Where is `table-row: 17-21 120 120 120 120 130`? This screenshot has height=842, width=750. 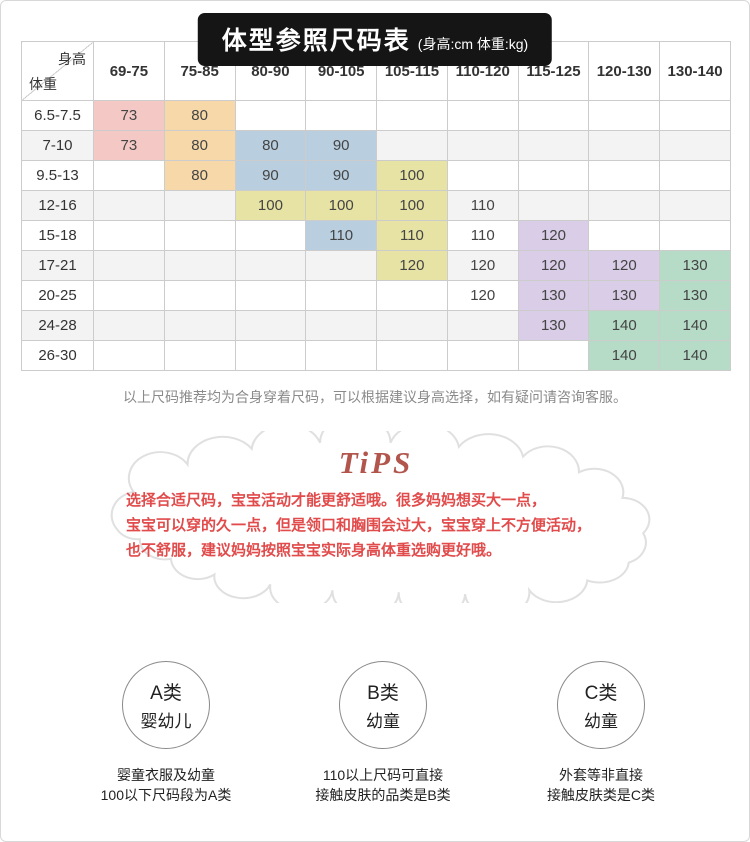 table-row: 17-21 120 120 120 120 130 is located at coordinates (376, 265).